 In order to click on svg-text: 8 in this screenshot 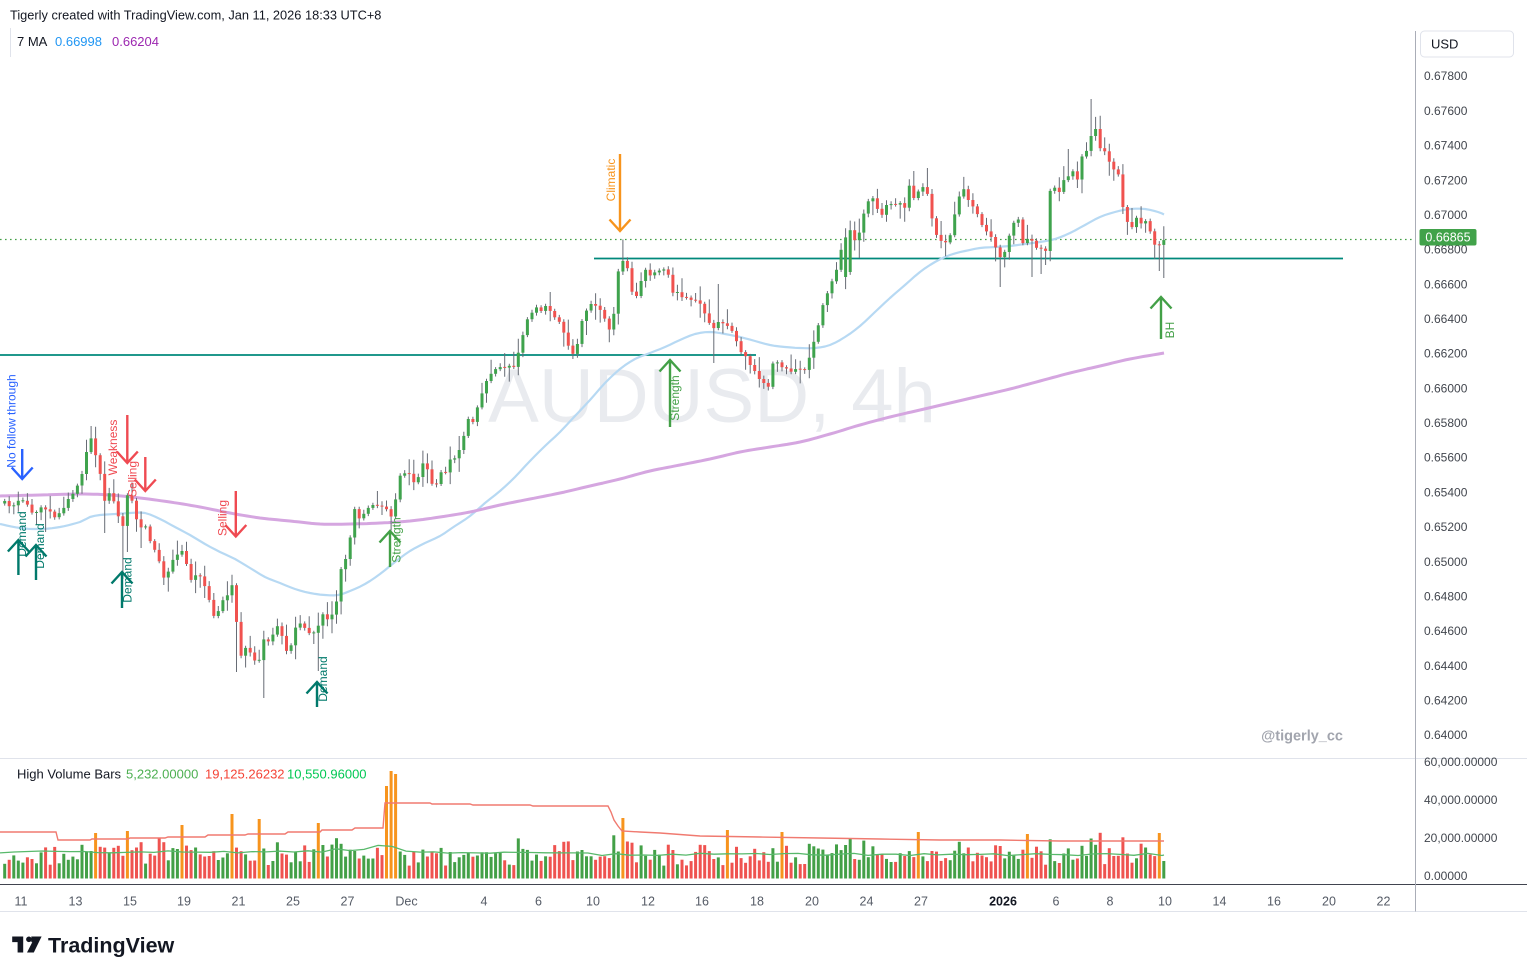, I will do `click(1110, 902)`.